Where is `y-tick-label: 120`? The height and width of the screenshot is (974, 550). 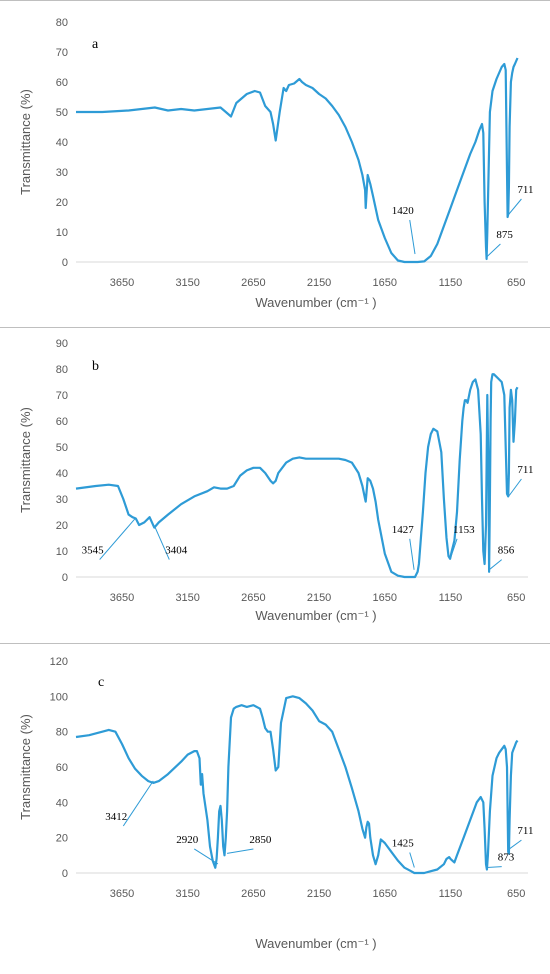 y-tick-label: 120 is located at coordinates (59, 662).